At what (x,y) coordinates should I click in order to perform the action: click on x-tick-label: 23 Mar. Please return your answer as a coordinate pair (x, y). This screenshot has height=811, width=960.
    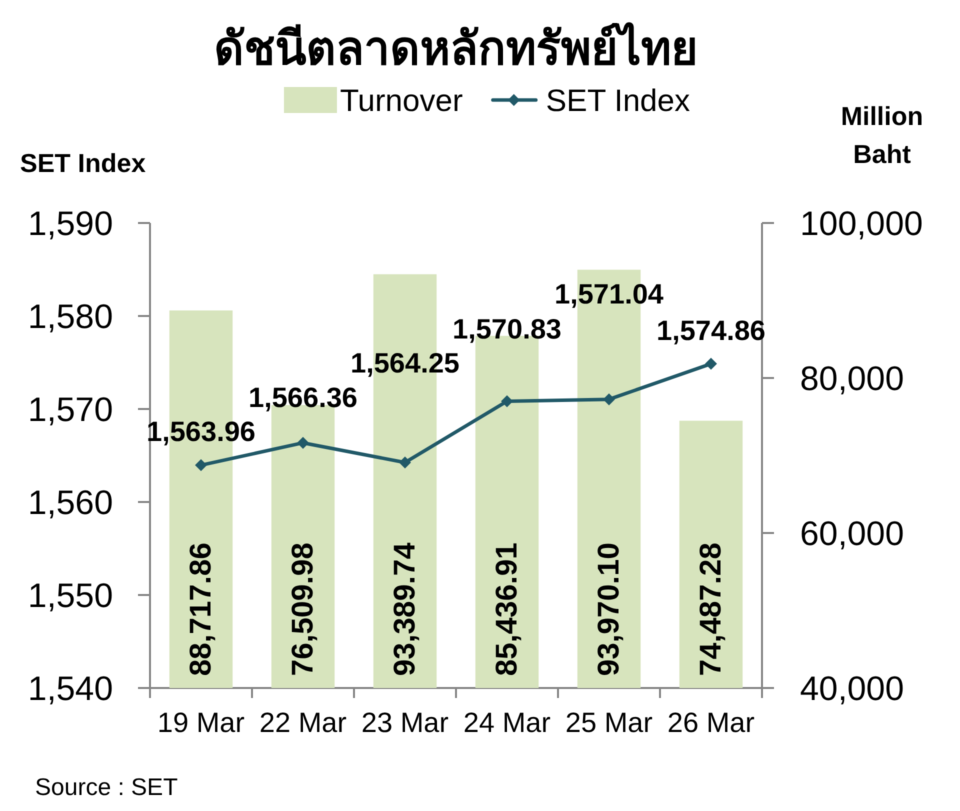
    Looking at the image, I should click on (405, 722).